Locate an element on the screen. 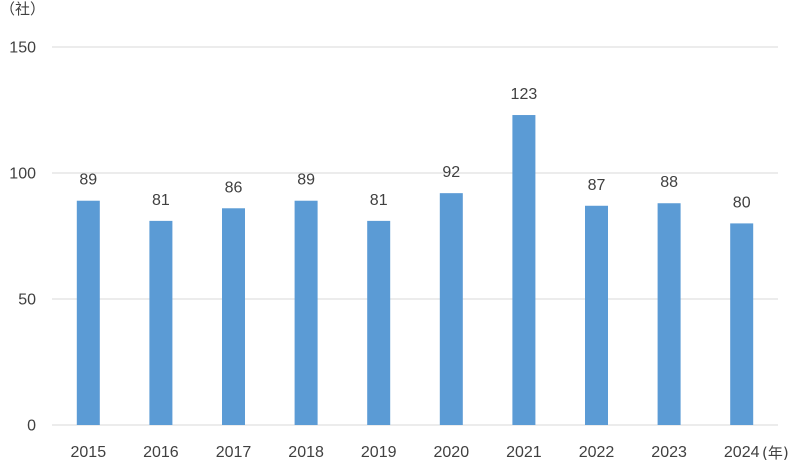 Image resolution: width=800 pixels, height=462 pixels. x-axis-ticks: 2015 2016 2017 2018 2019 2020 2021 2022 2023 2024 is located at coordinates (415, 452).